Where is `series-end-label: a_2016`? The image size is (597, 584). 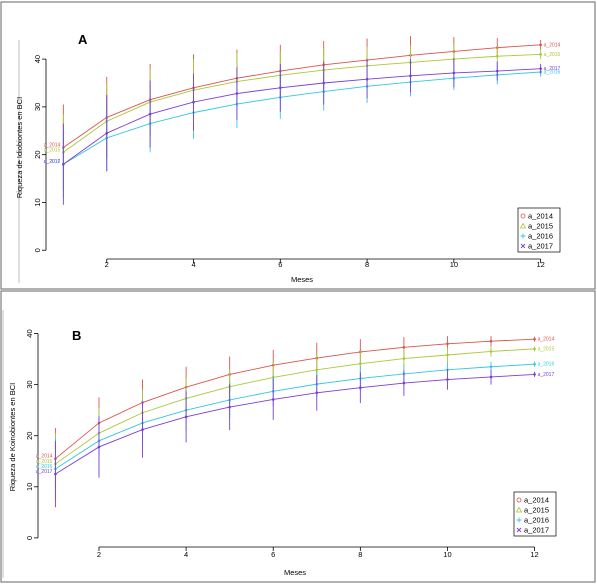 series-end-label: a_2016 is located at coordinates (552, 73).